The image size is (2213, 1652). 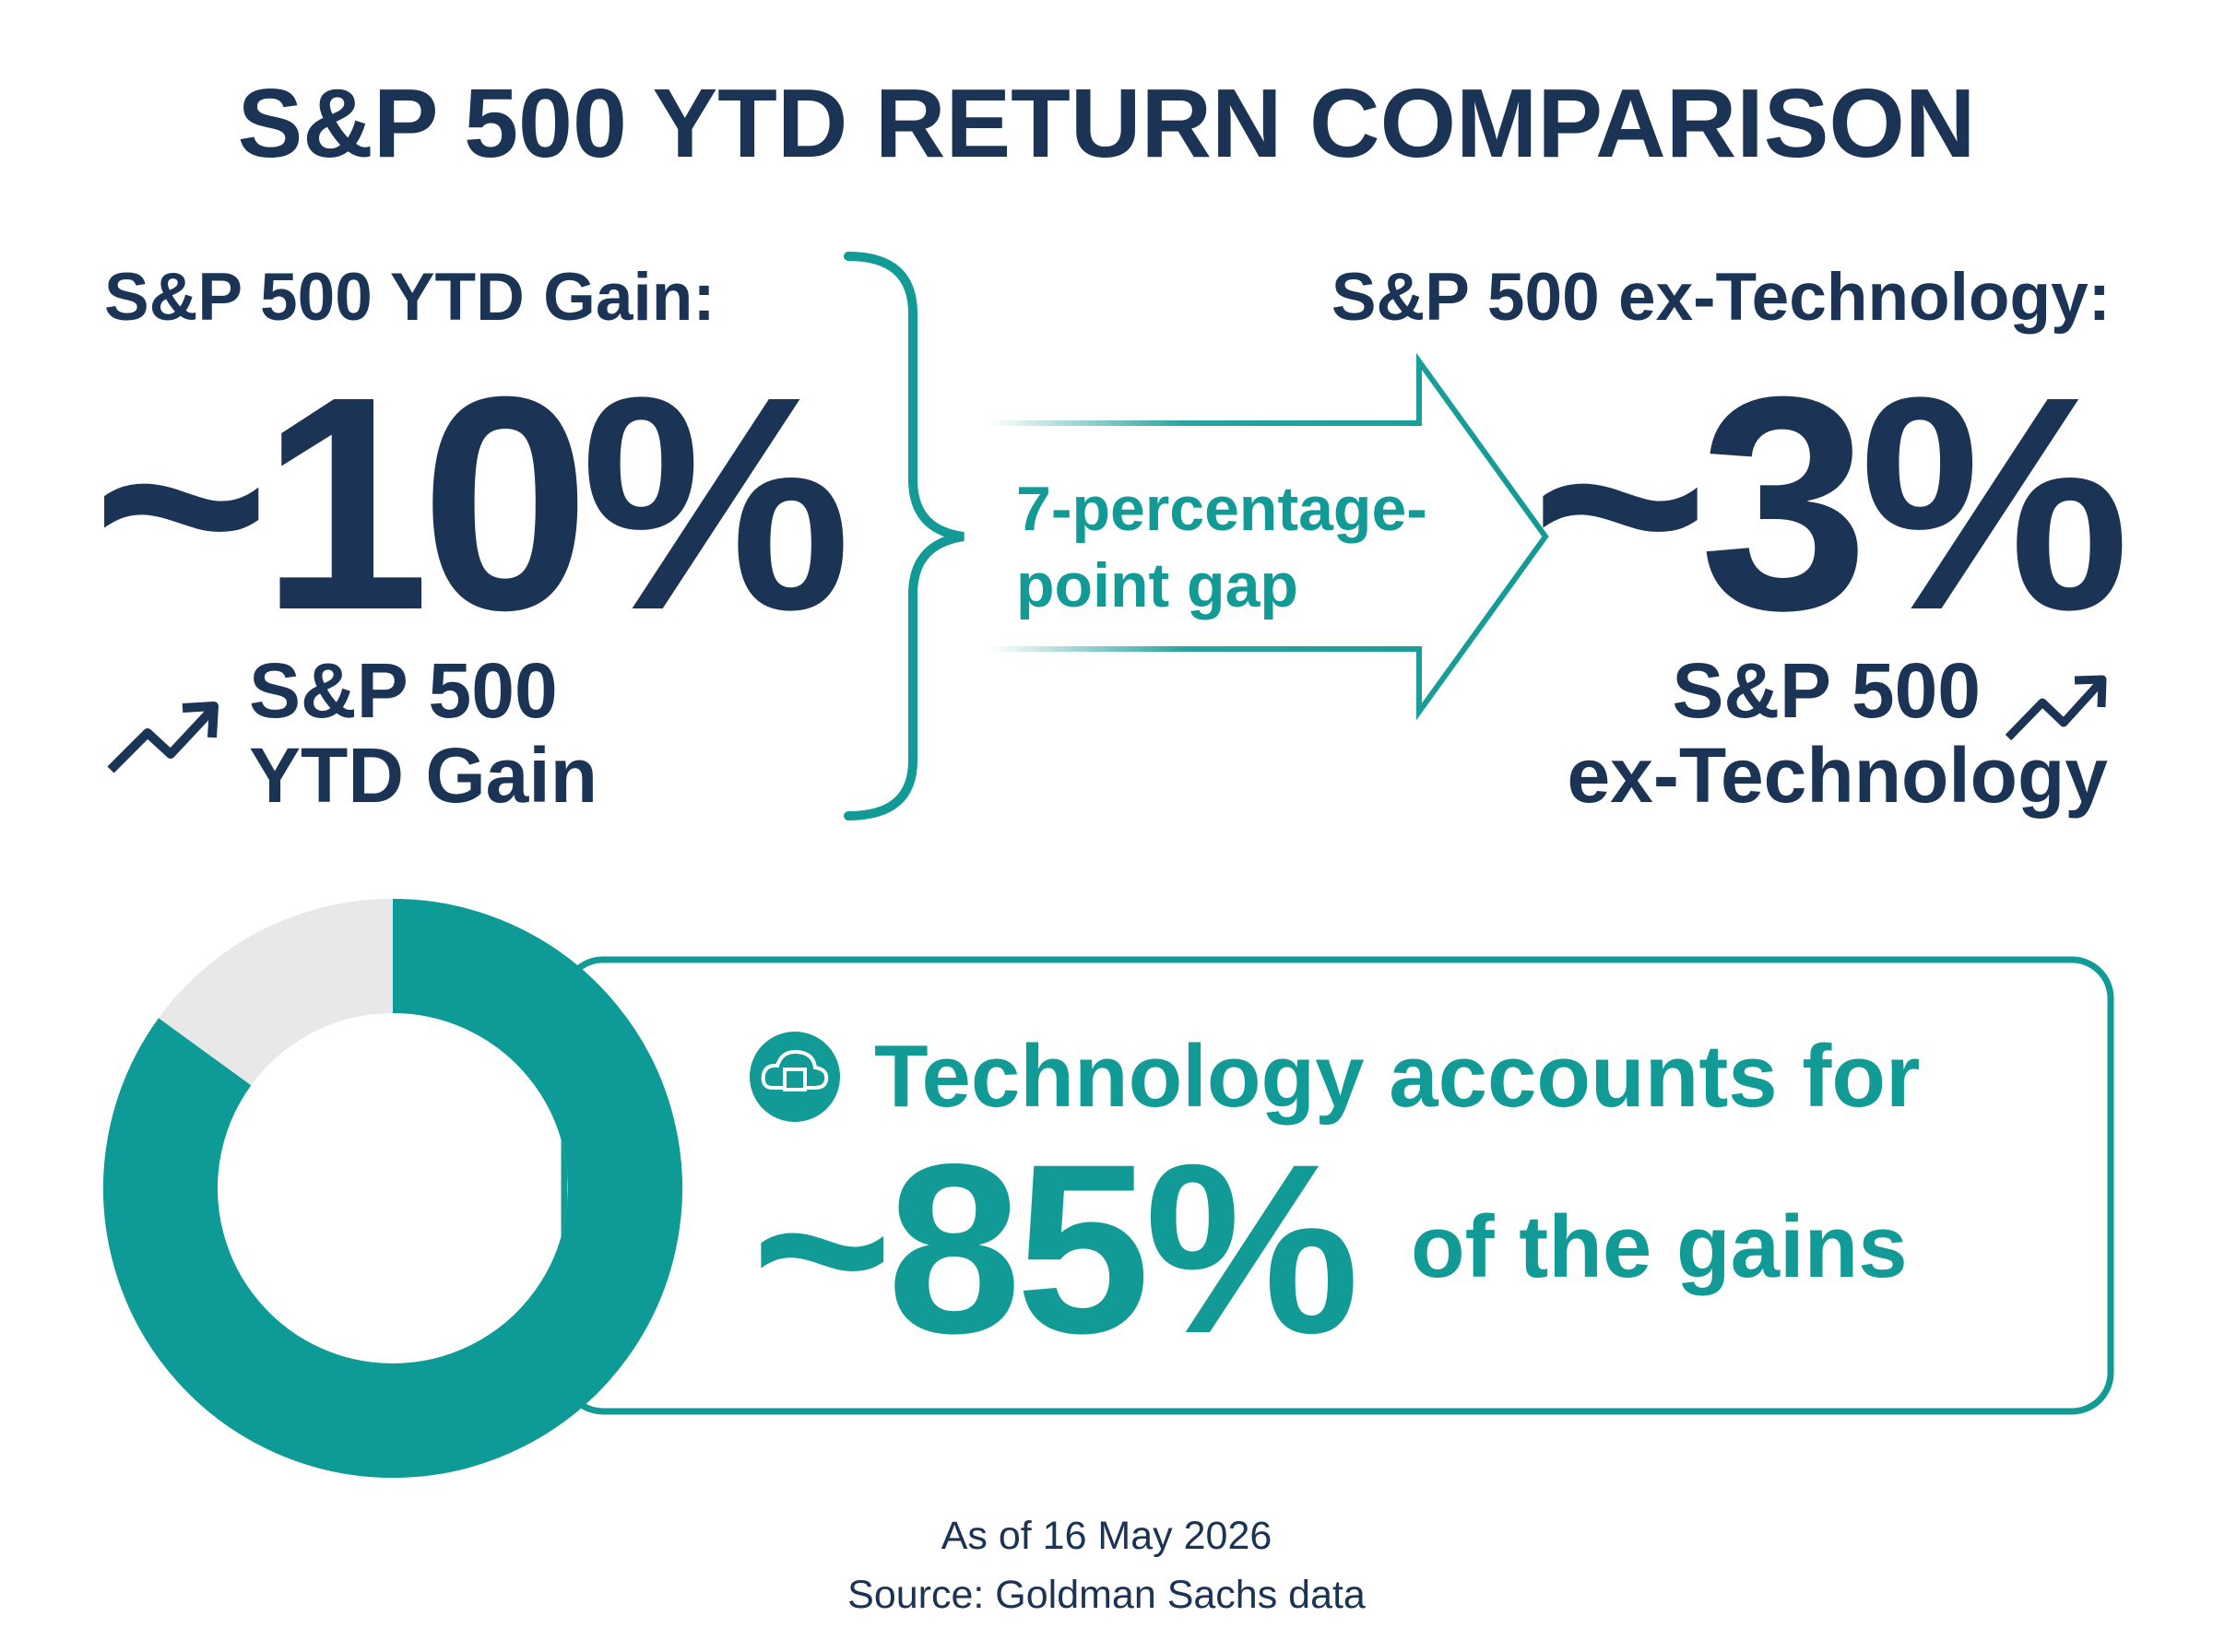 What do you see at coordinates (1721, 297) in the screenshot?
I see `right-heading: S&P 500 ex-Technology:` at bounding box center [1721, 297].